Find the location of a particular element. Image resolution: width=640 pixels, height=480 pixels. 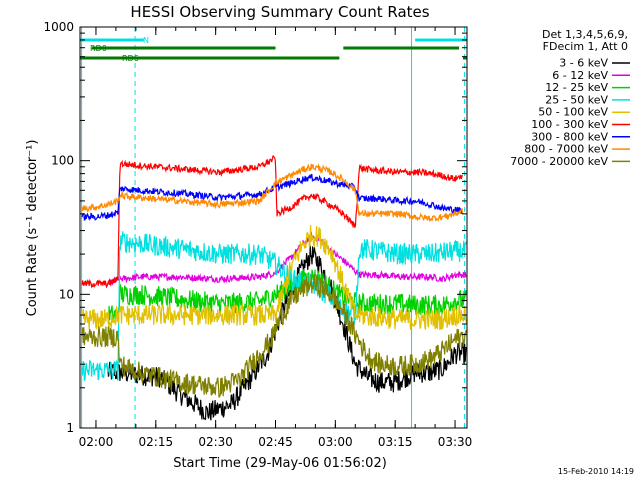

y-tick-label: 10 is located at coordinates (66, 294).